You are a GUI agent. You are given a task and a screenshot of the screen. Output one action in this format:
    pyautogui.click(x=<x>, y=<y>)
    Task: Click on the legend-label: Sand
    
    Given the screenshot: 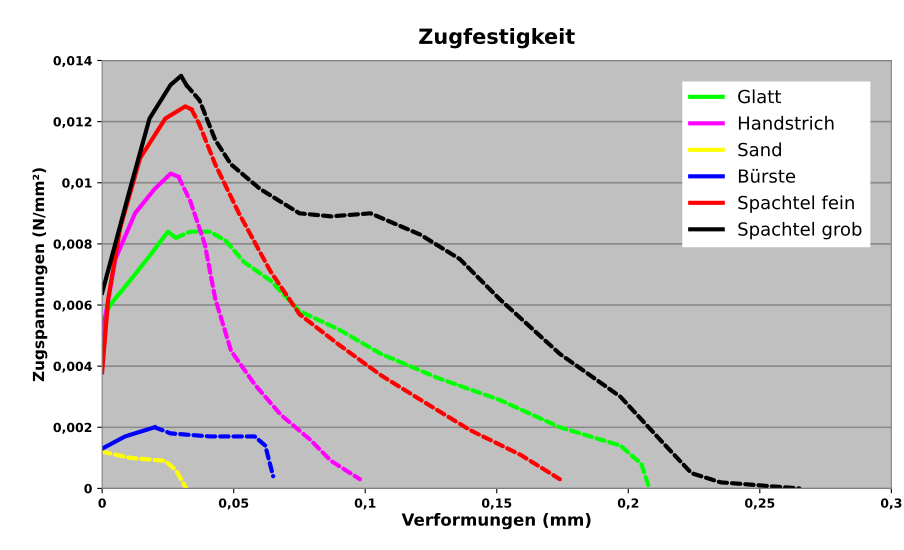 What is the action you would take?
    pyautogui.click(x=759, y=149)
    